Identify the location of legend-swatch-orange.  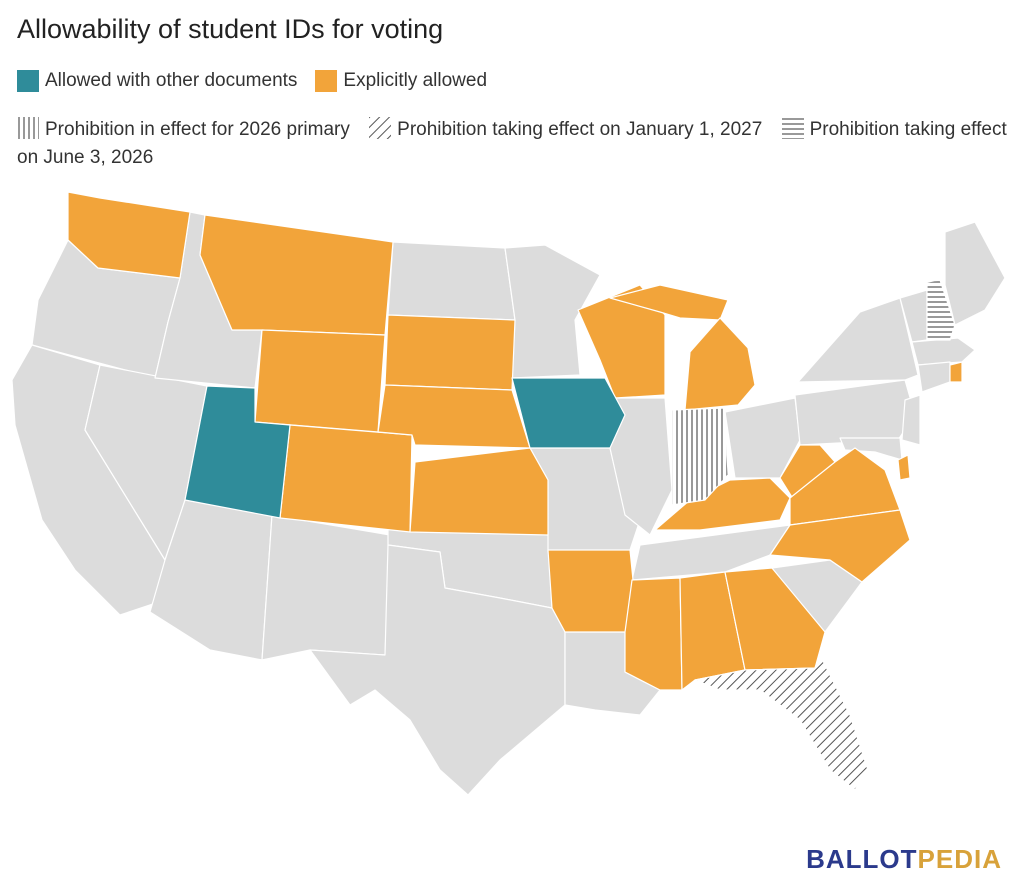
(326, 81).